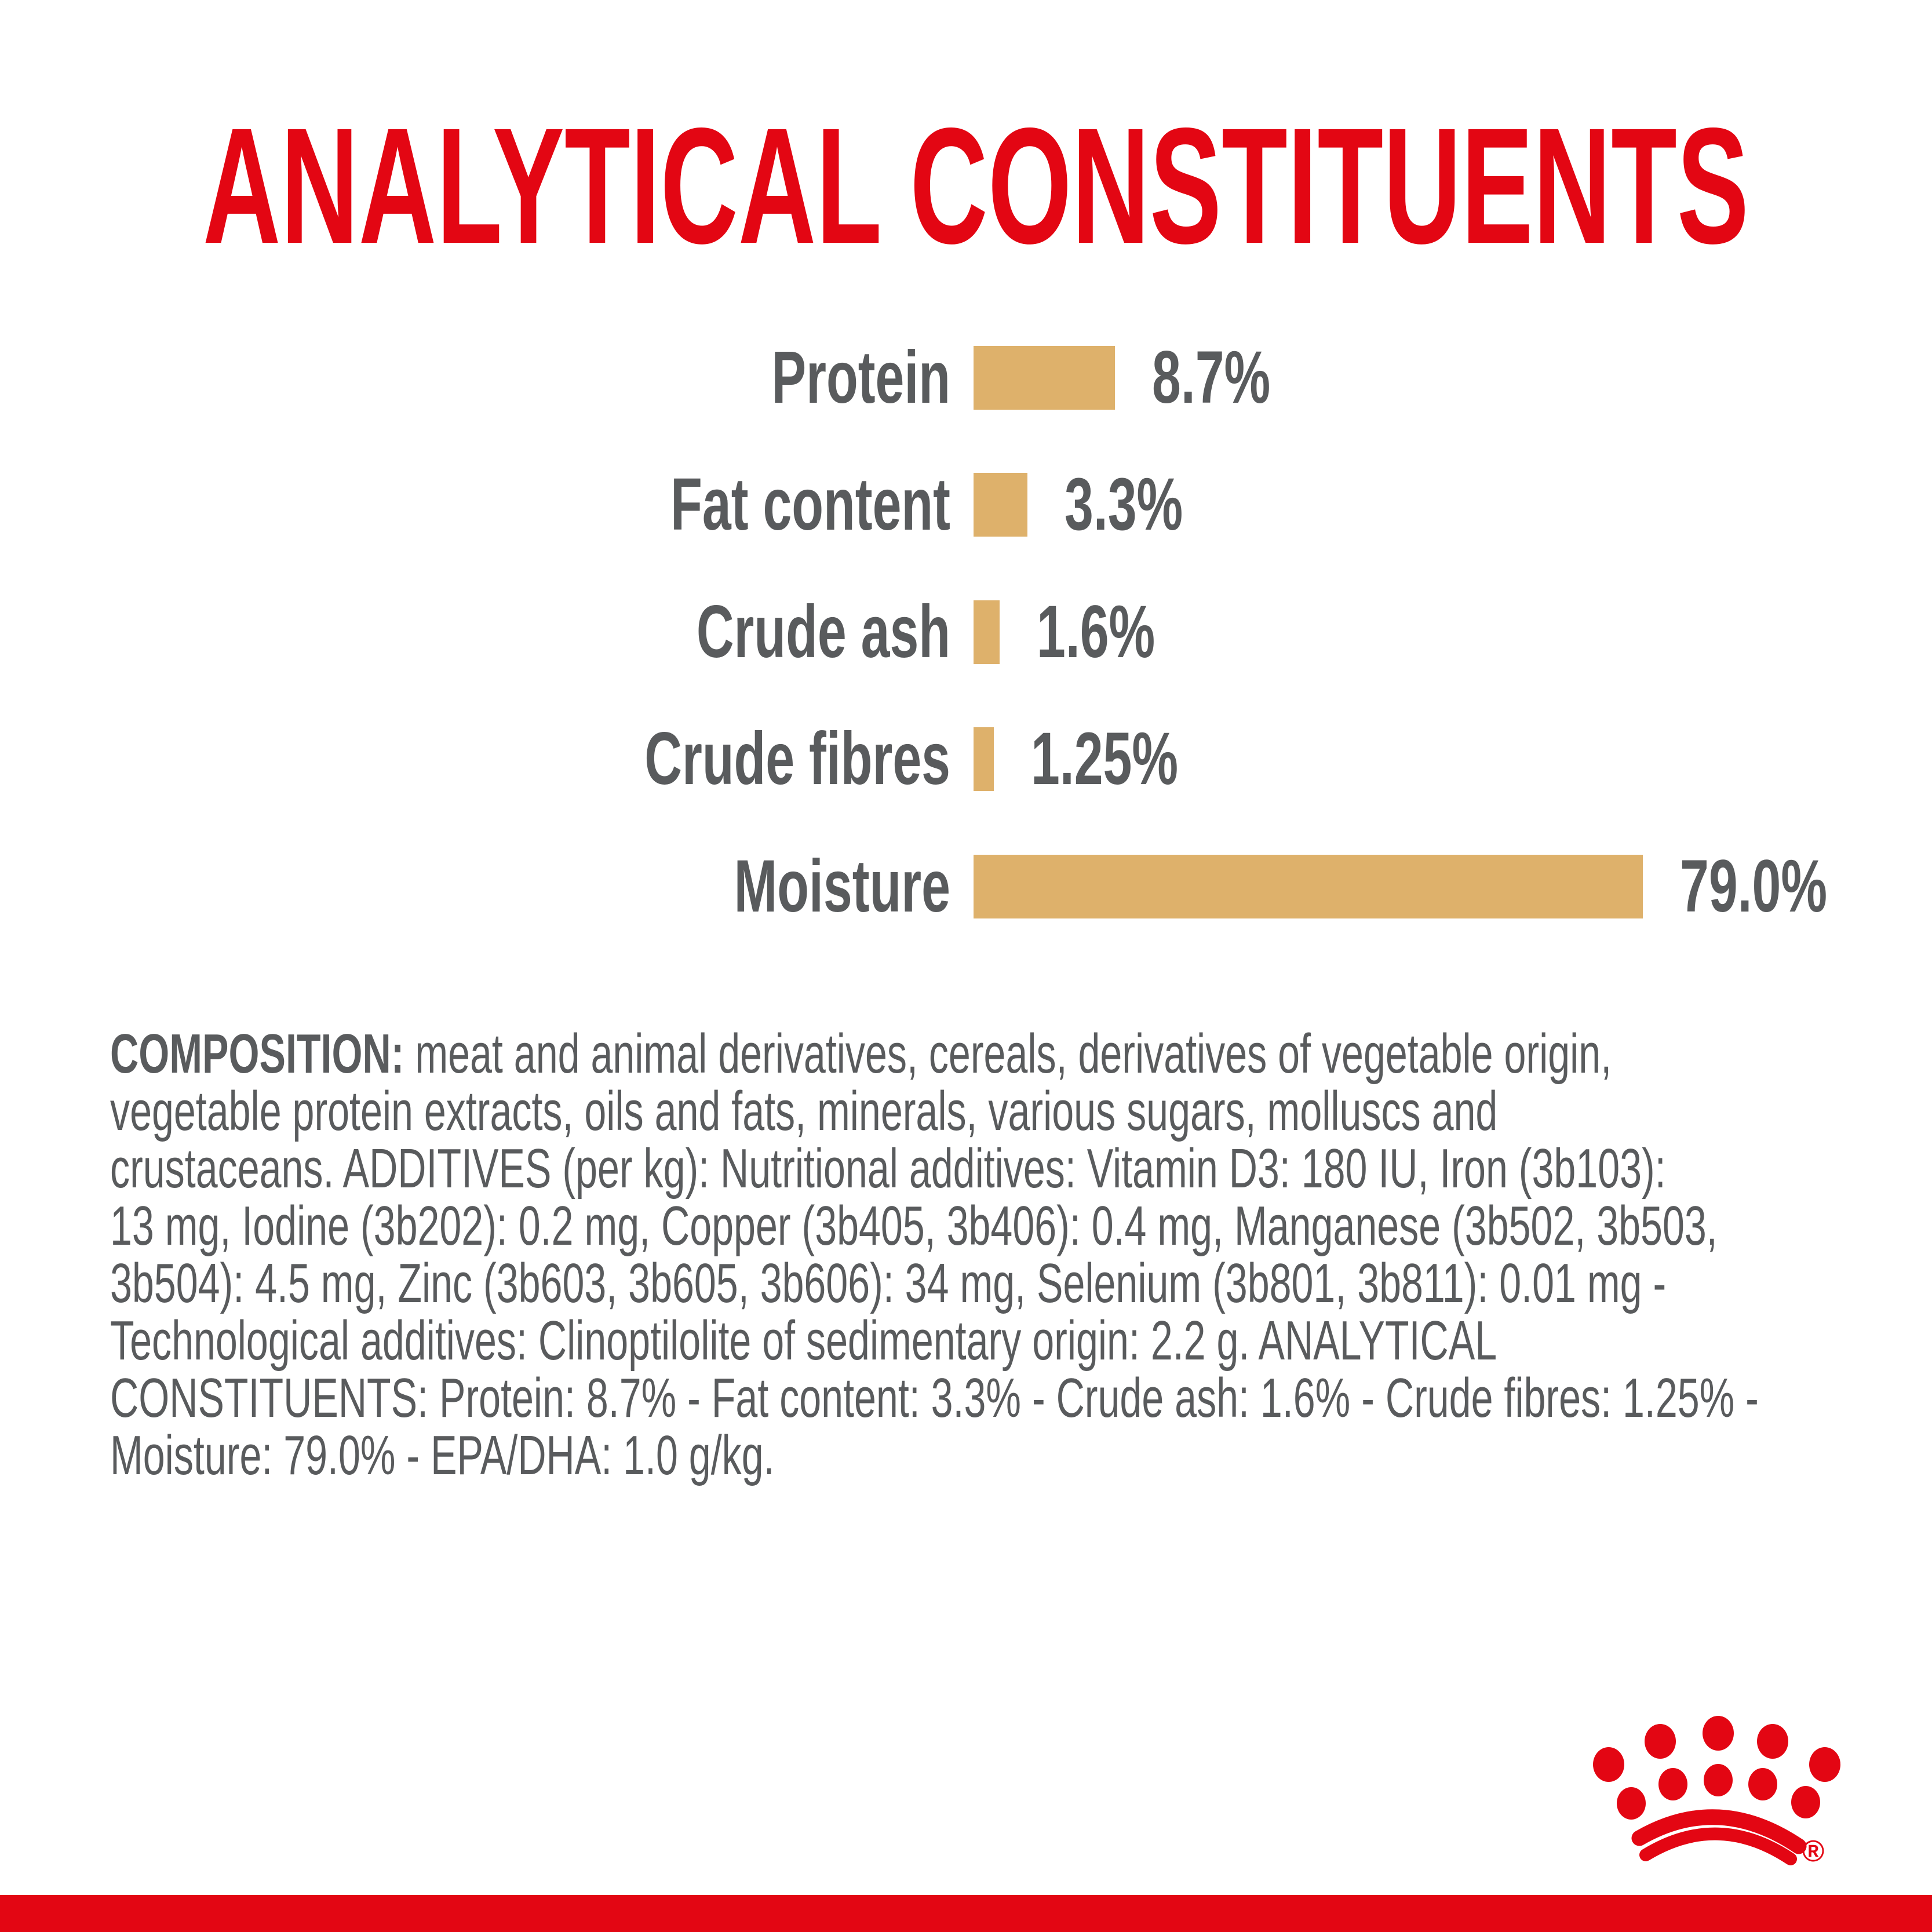 The image size is (1932, 1932). I want to click on chart-row-moisture: Moisture 79.0%, so click(966, 886).